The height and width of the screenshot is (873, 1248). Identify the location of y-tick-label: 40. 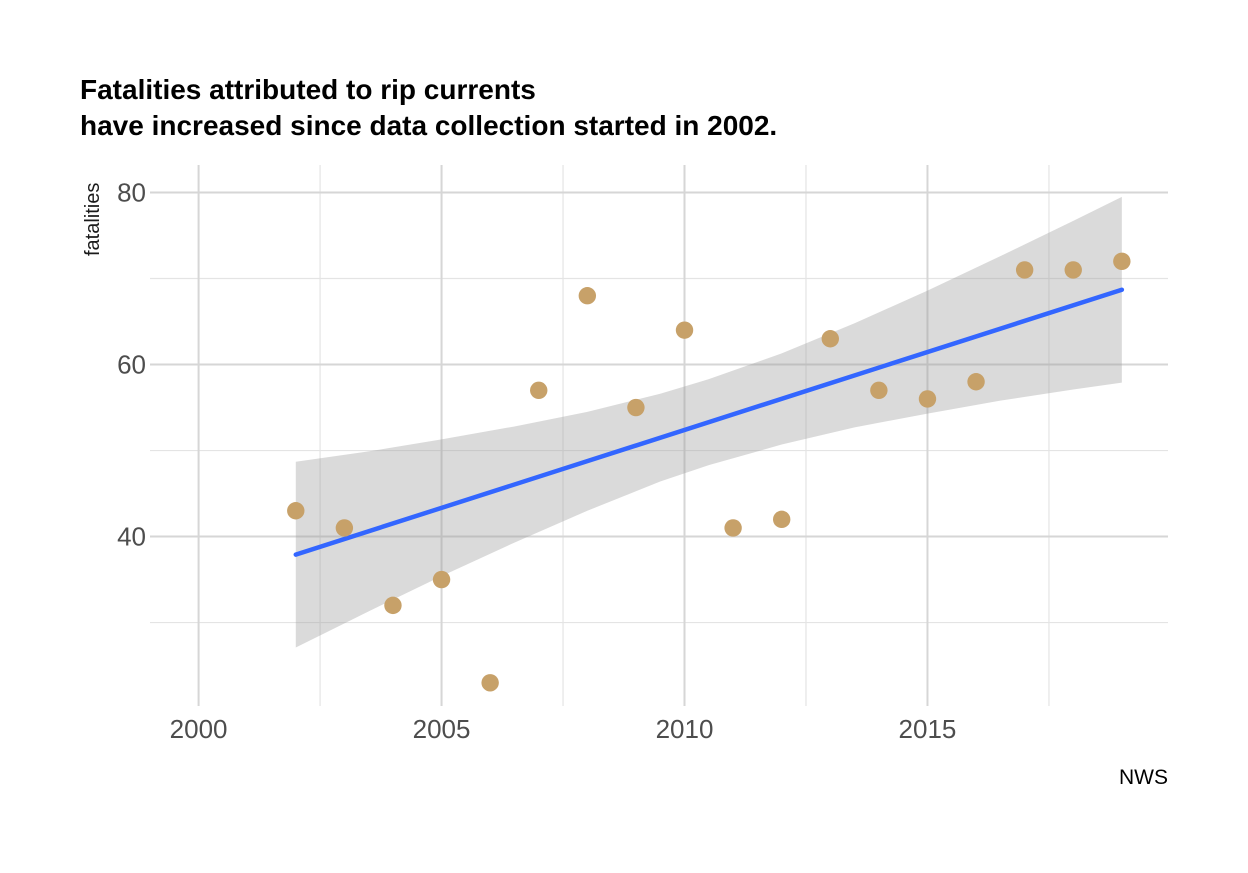
(131, 537).